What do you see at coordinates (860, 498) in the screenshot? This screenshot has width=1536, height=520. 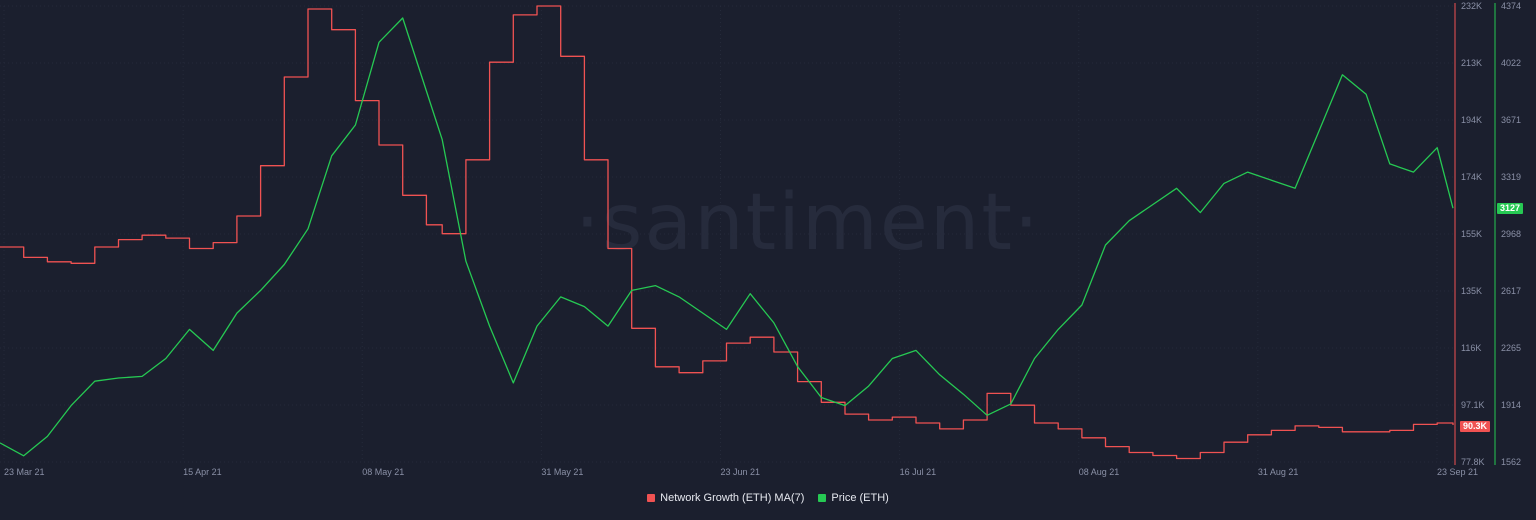 I see `legend-label-price: Price (ETH)` at bounding box center [860, 498].